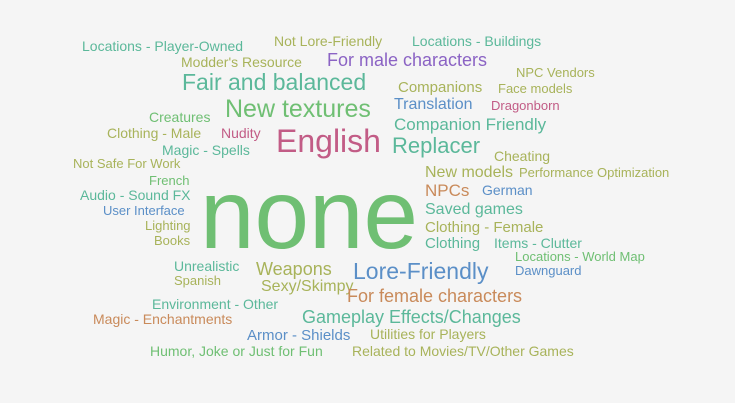  I want to click on word-new-models: New models, so click(469, 172).